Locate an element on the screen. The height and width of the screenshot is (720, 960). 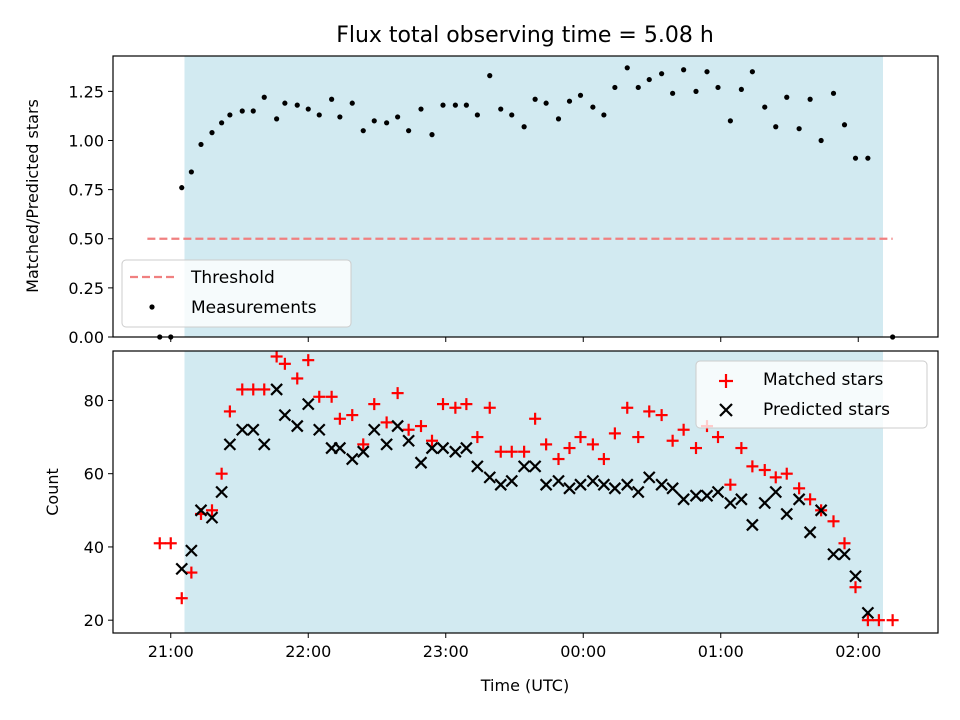
bottom-legend-box is located at coordinates (811, 394).